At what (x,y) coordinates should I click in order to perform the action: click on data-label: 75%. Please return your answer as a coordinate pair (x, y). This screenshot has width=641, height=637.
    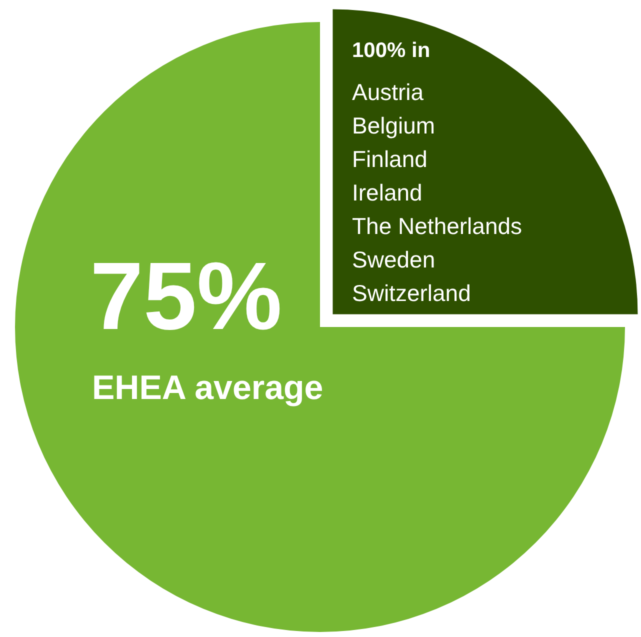
    Looking at the image, I should click on (186, 296).